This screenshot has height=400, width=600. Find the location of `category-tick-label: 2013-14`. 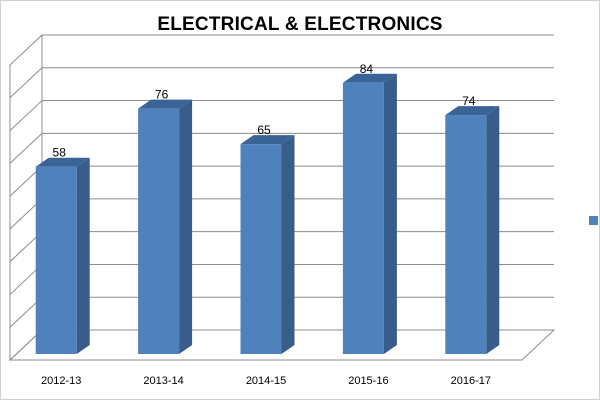

category-tick-label: 2013-14 is located at coordinates (163, 381).